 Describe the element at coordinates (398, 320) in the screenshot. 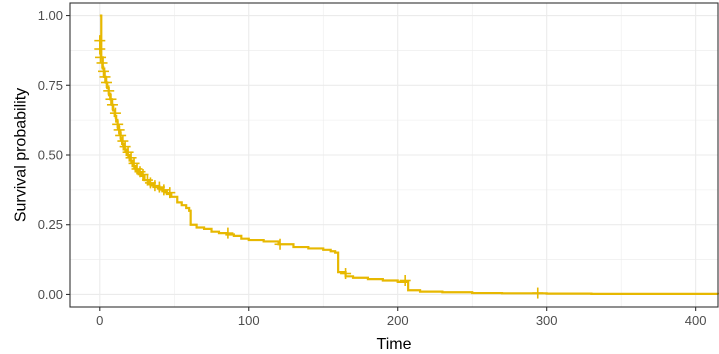

I see `x-tick-label: 200` at that location.